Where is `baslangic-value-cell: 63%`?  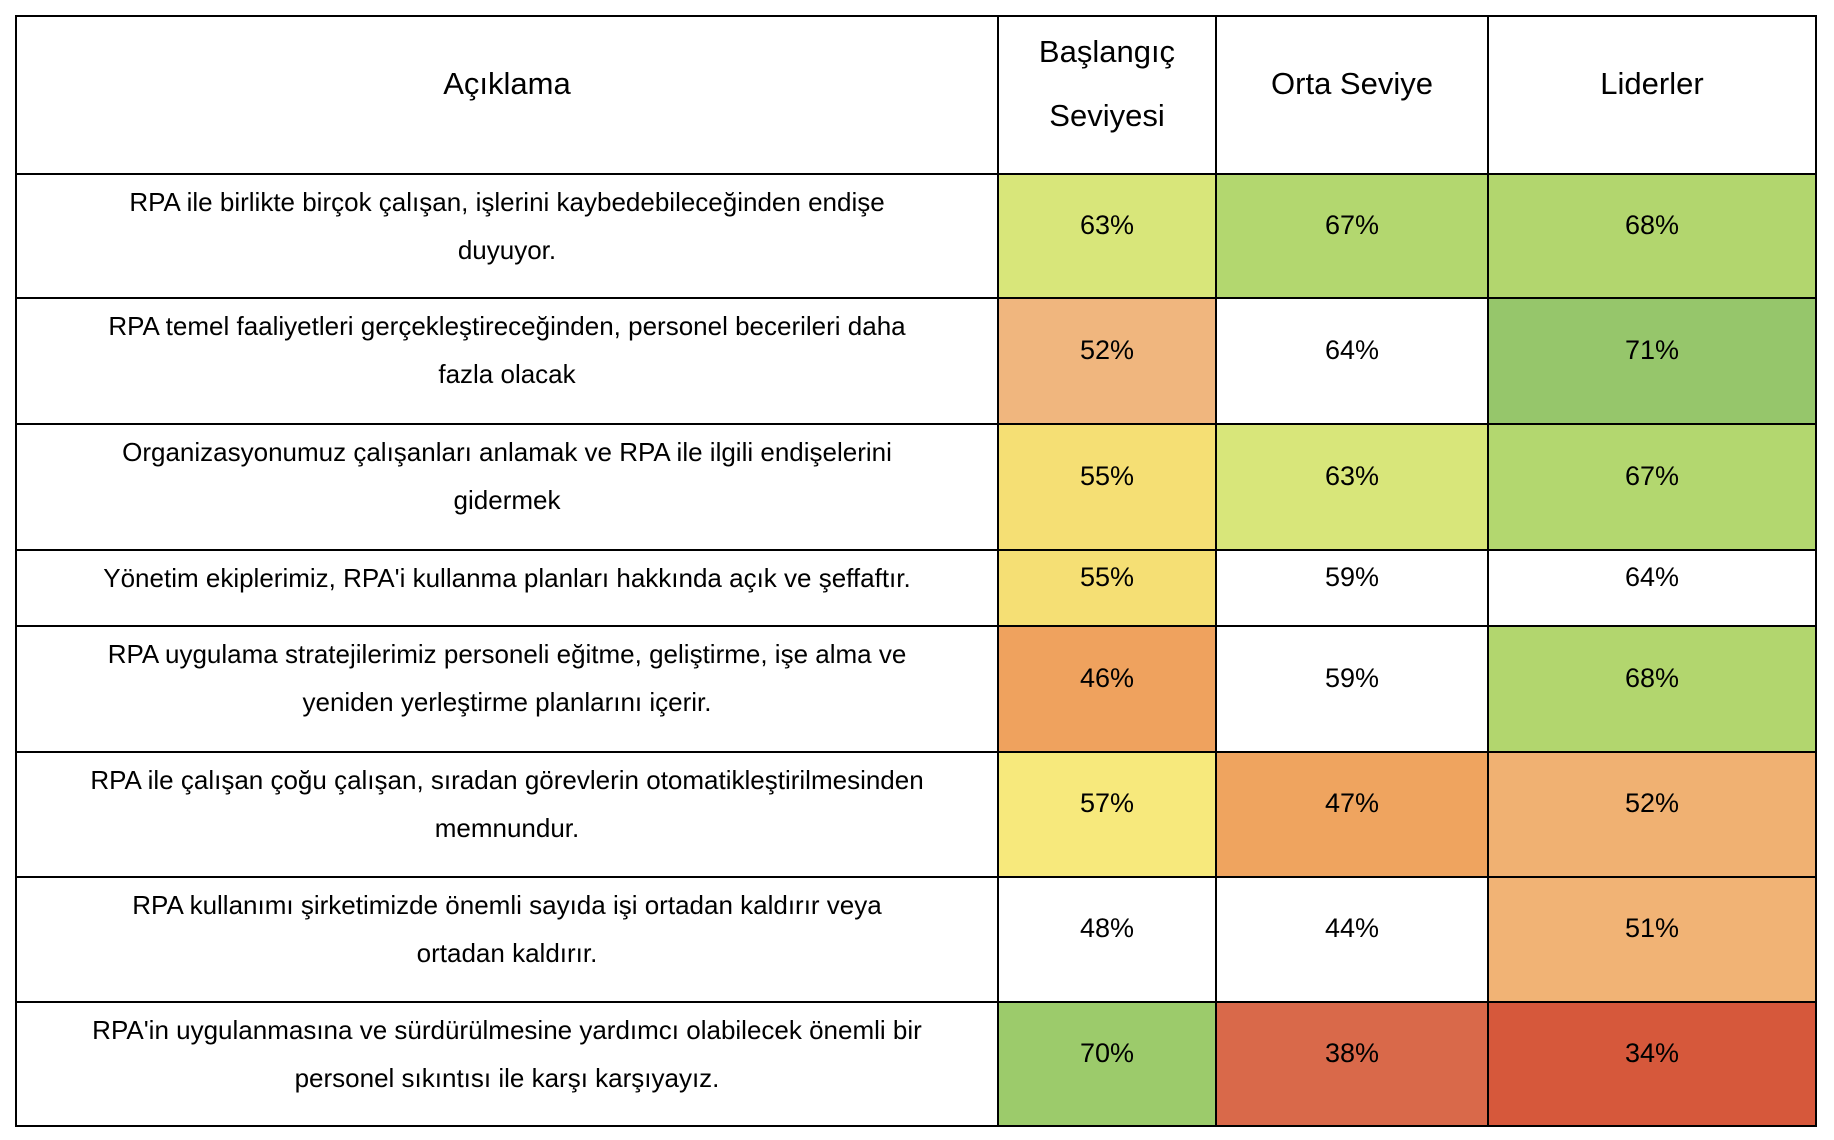
baslangic-value-cell: 63% is located at coordinates (1107, 236).